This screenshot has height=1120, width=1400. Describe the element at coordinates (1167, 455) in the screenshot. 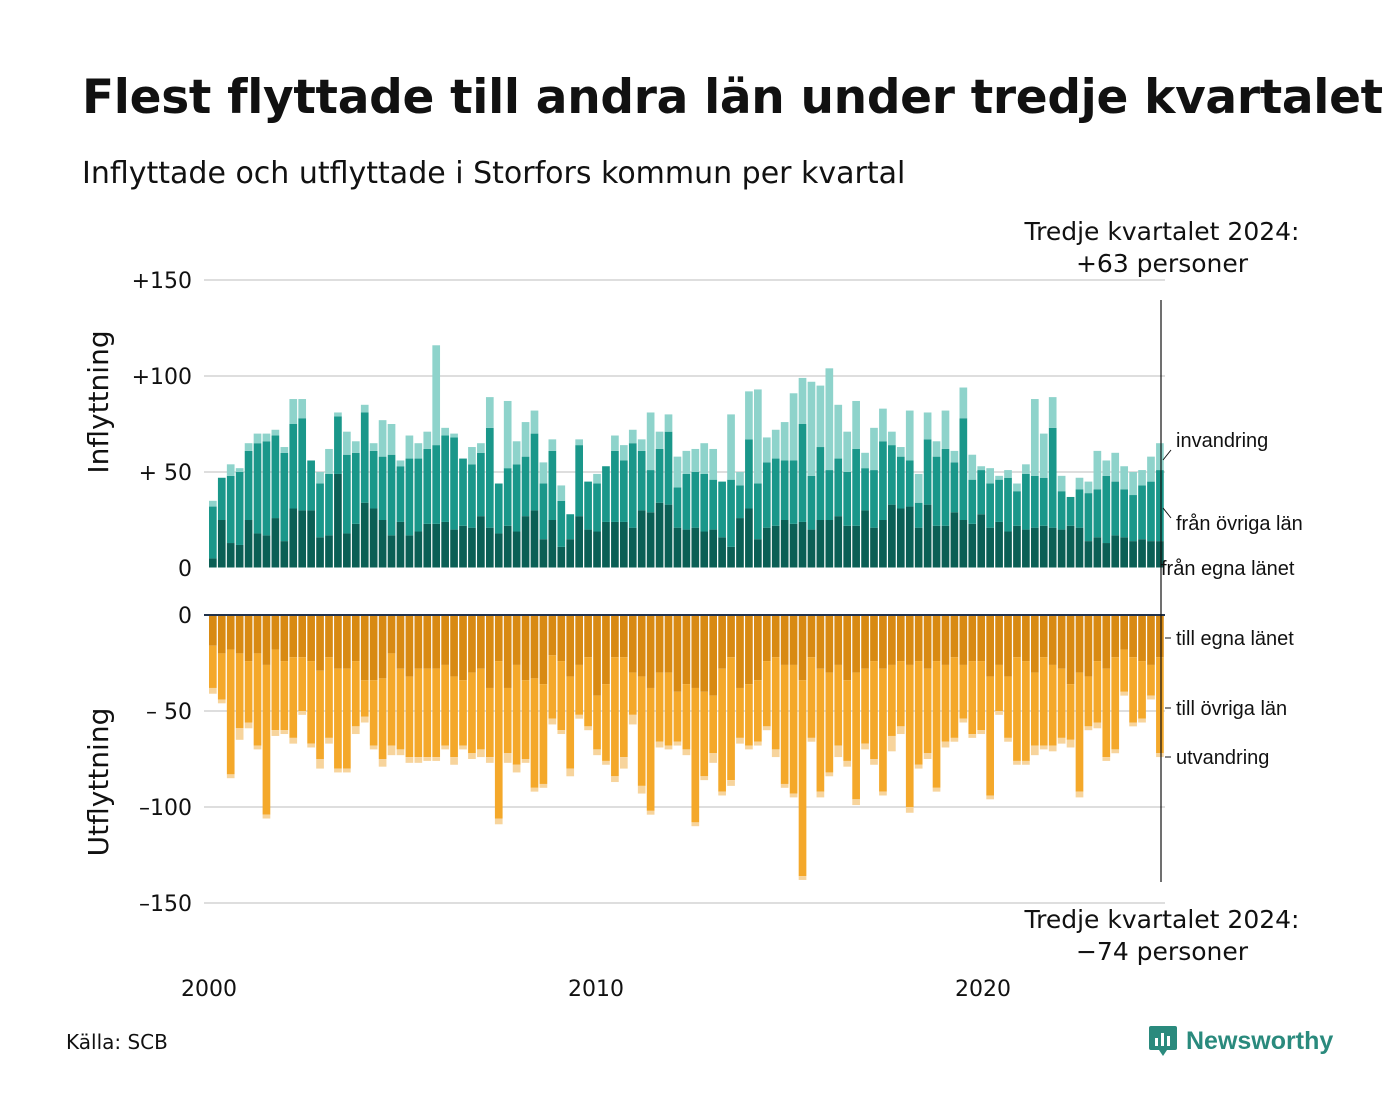

I see `legend-leader-invandring` at that location.